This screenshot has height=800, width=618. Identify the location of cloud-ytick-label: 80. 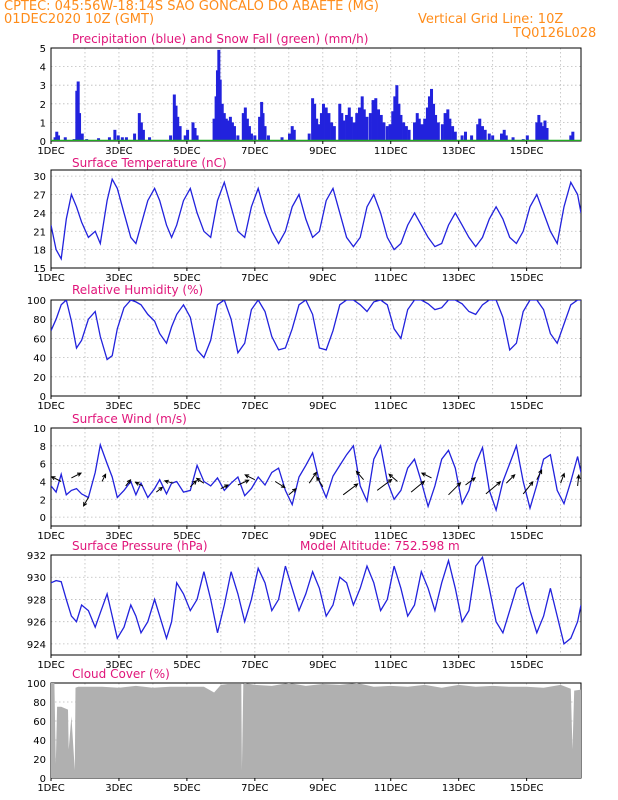
(39, 703).